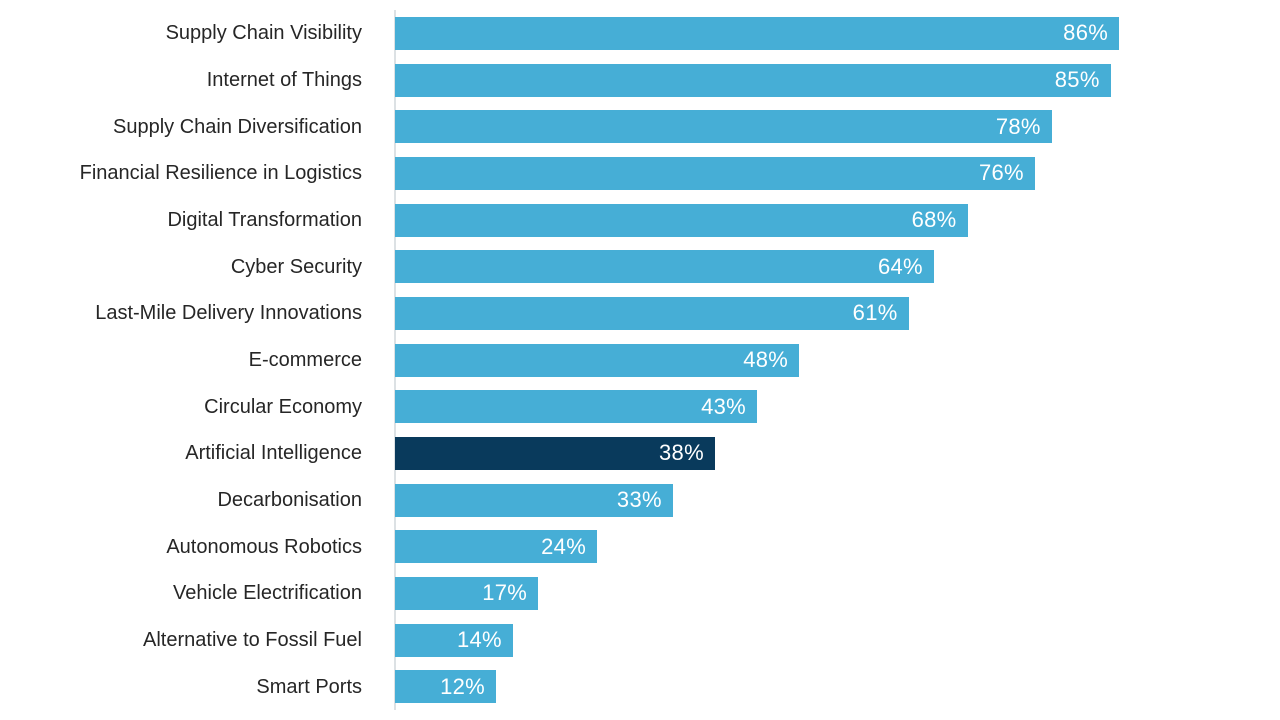  I want to click on value-label: 24%, so click(564, 546).